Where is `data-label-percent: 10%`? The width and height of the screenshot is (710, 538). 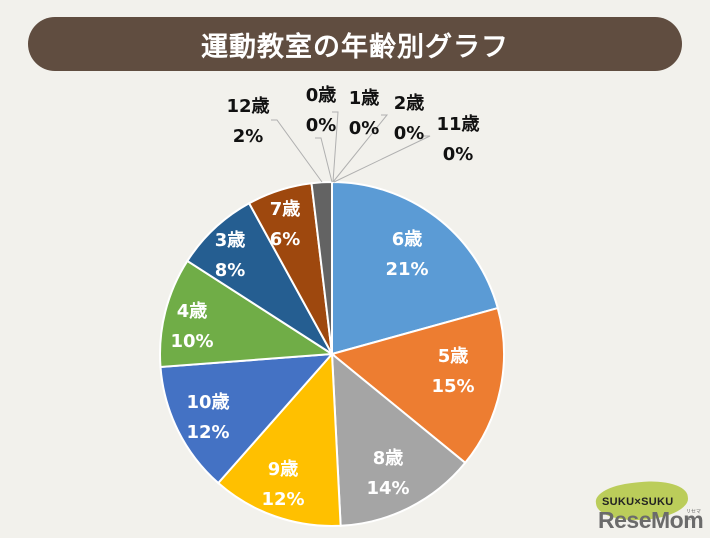
data-label-percent: 10% is located at coordinates (192, 341).